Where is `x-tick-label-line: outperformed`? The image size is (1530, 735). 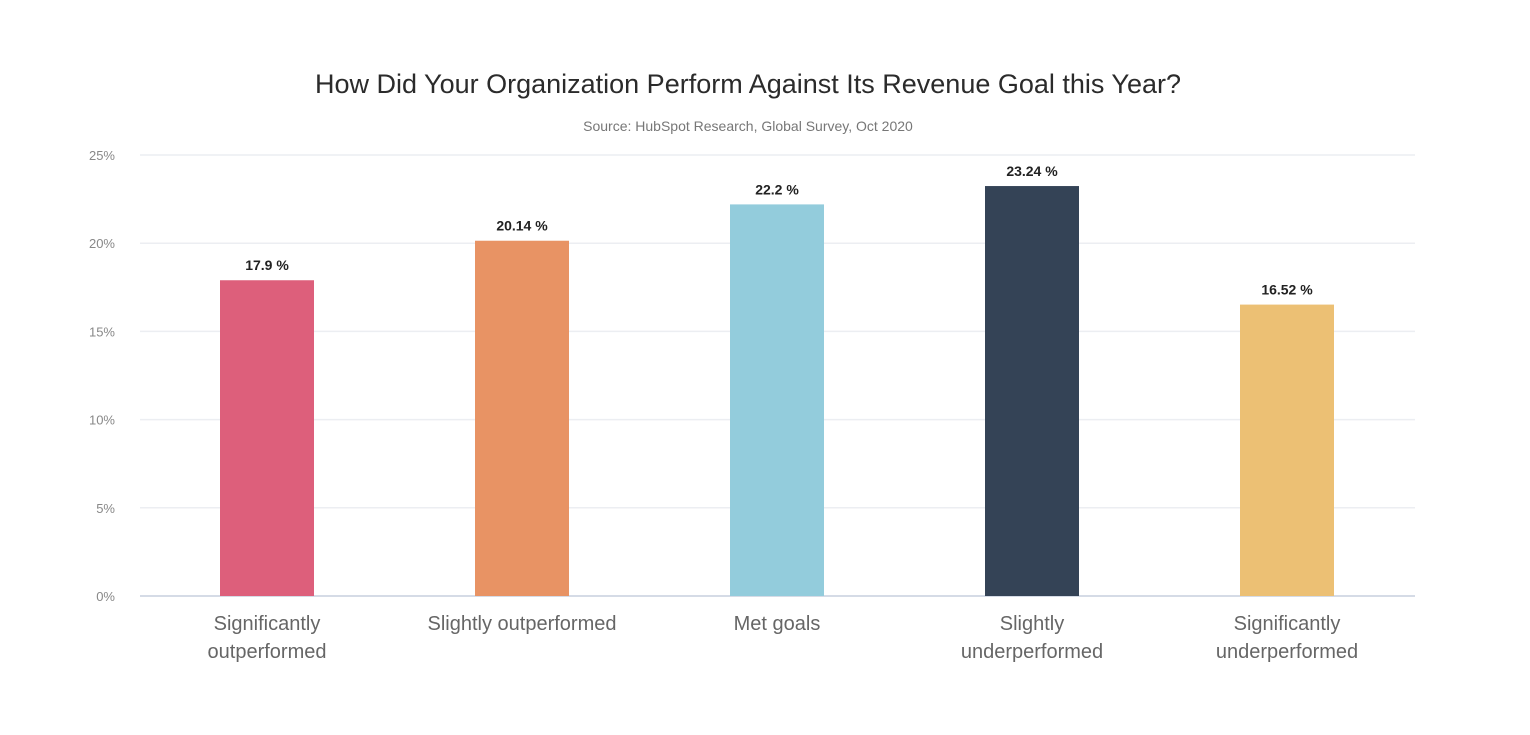 x-tick-label-line: outperformed is located at coordinates (267, 652).